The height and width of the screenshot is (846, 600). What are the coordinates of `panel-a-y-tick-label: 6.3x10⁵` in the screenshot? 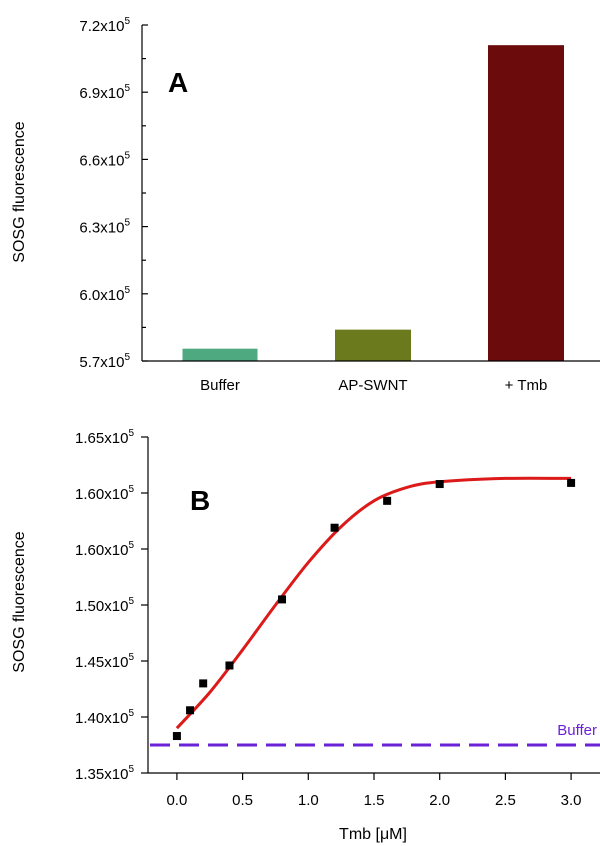 It's located at (104, 227).